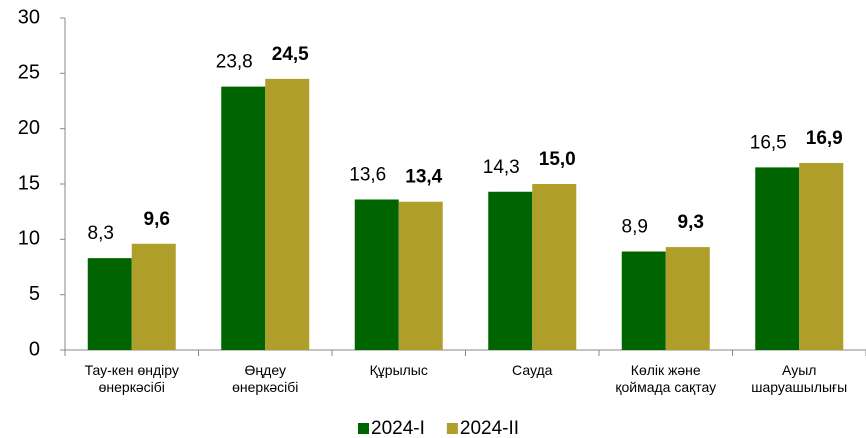  What do you see at coordinates (635, 227) in the screenshot?
I see `data-label: 8,9` at bounding box center [635, 227].